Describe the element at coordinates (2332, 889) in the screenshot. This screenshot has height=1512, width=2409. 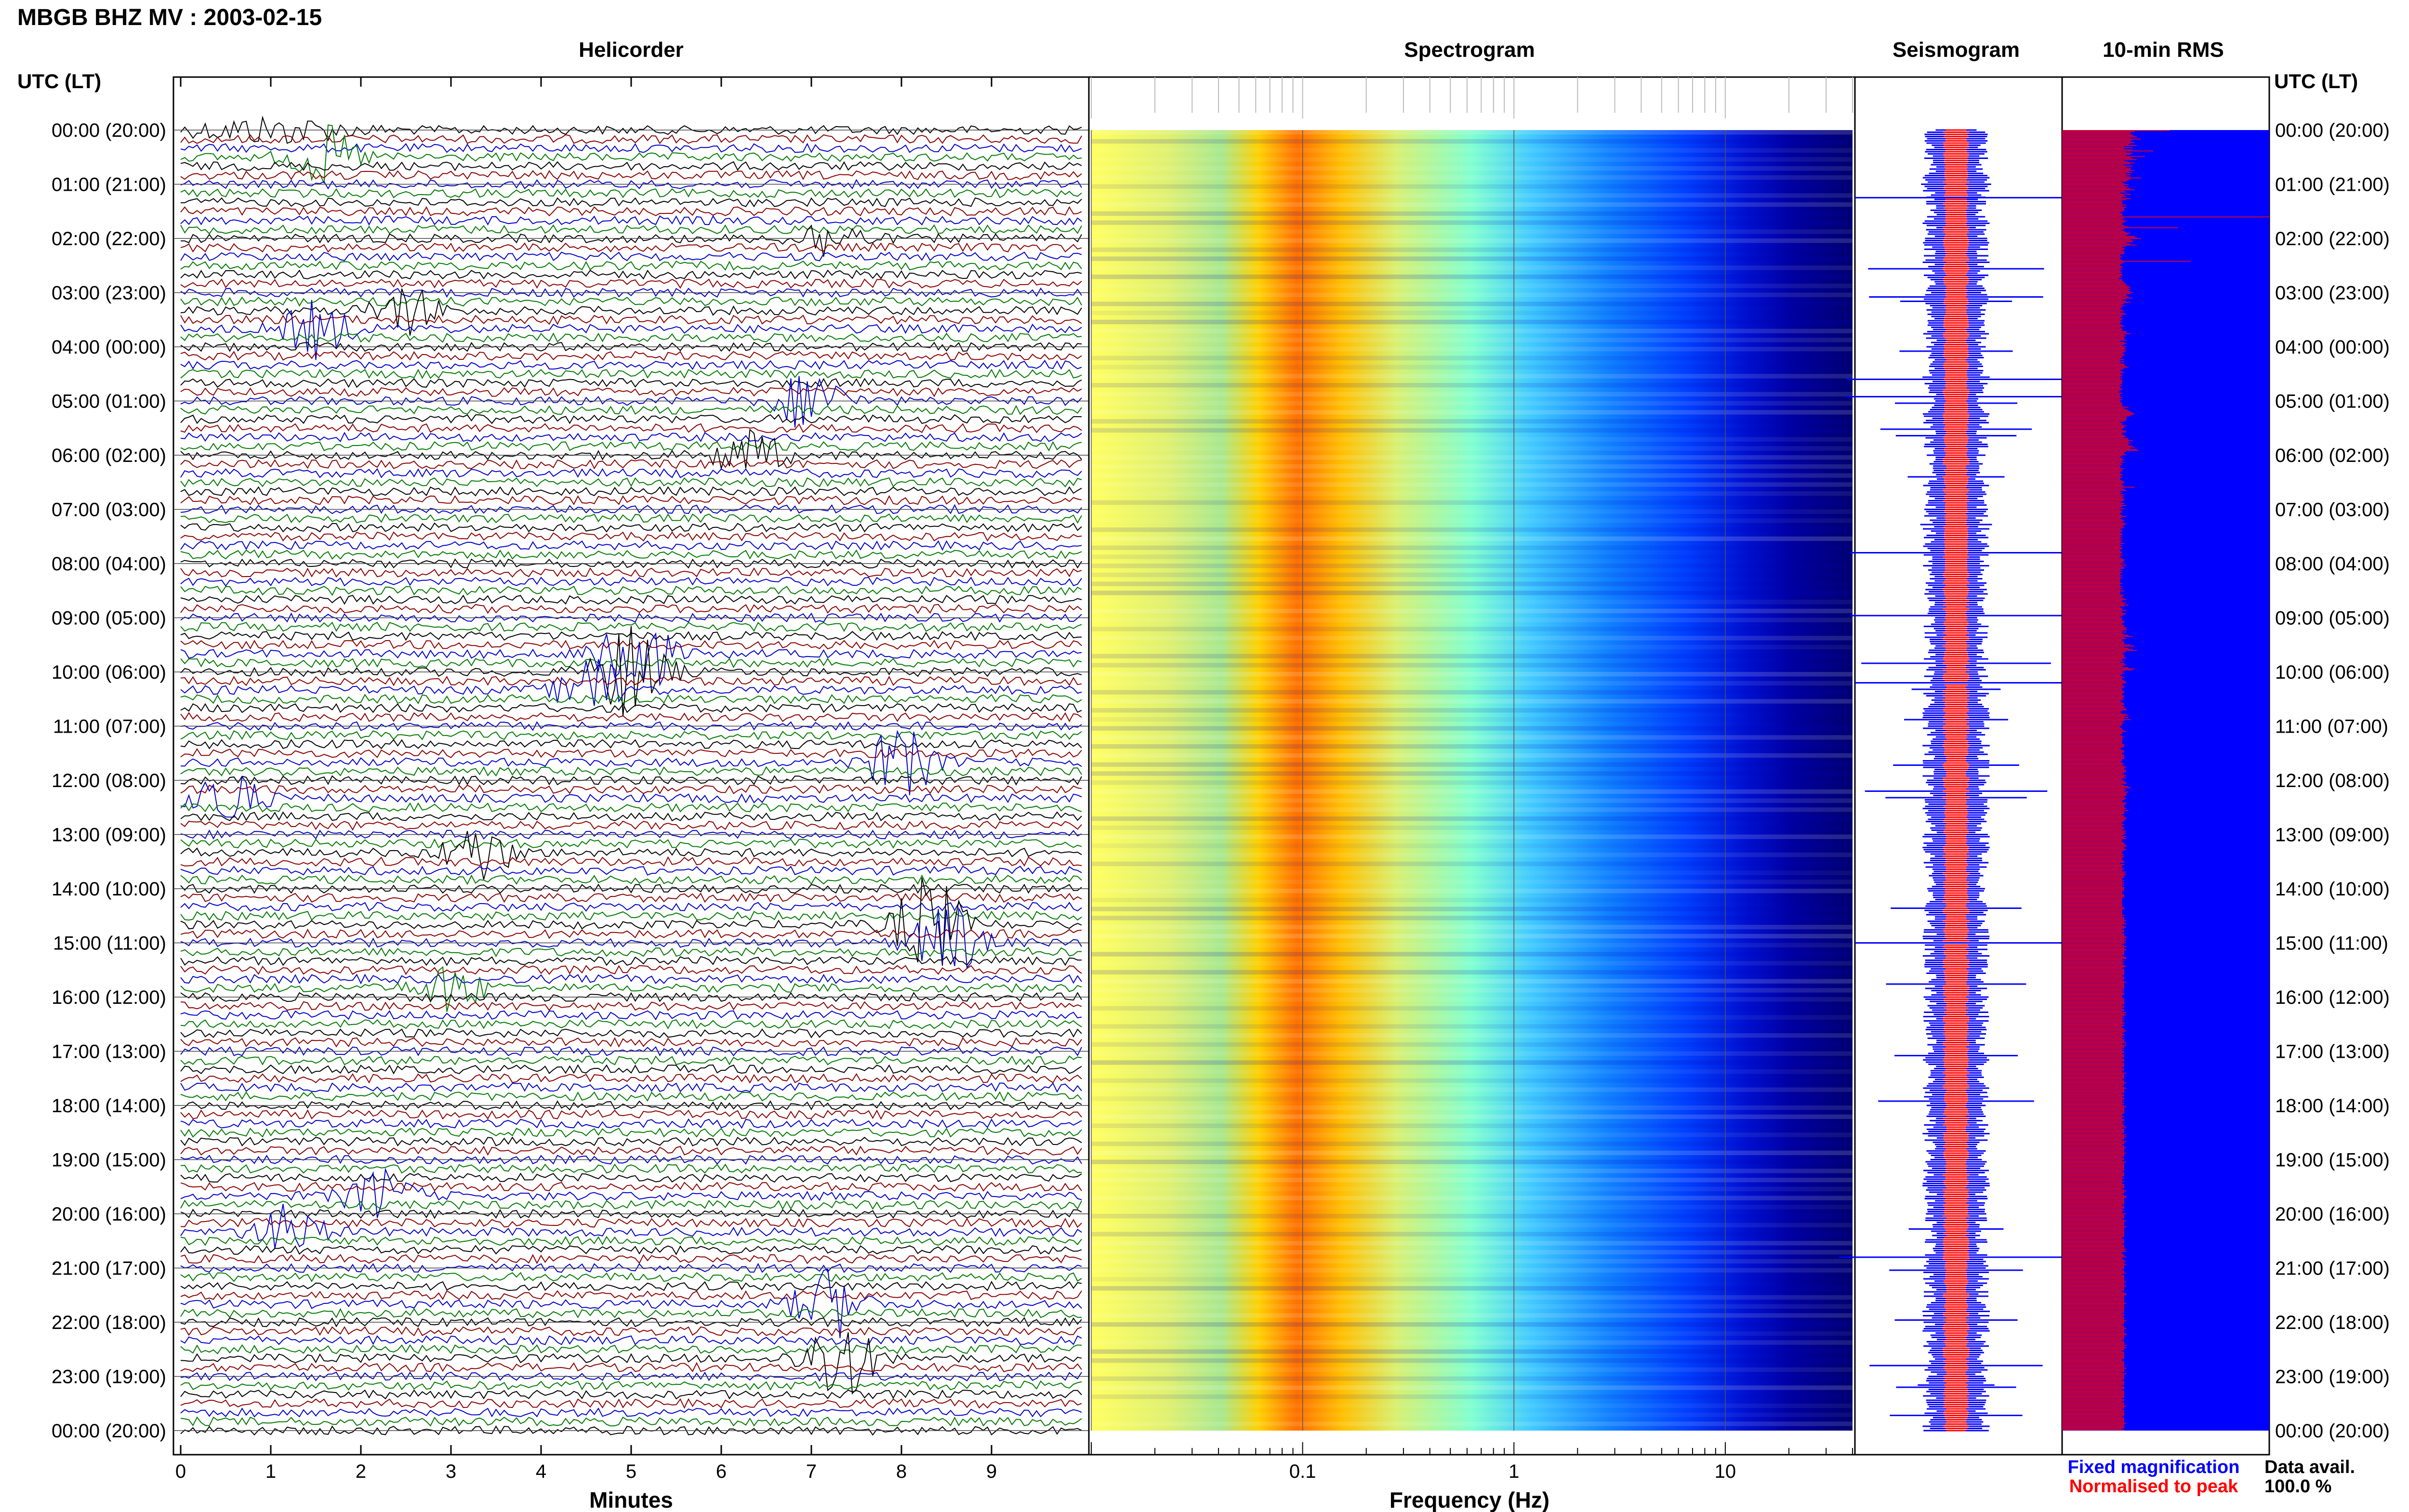
I see `time-label-right: 14:00 (10:00)` at that location.